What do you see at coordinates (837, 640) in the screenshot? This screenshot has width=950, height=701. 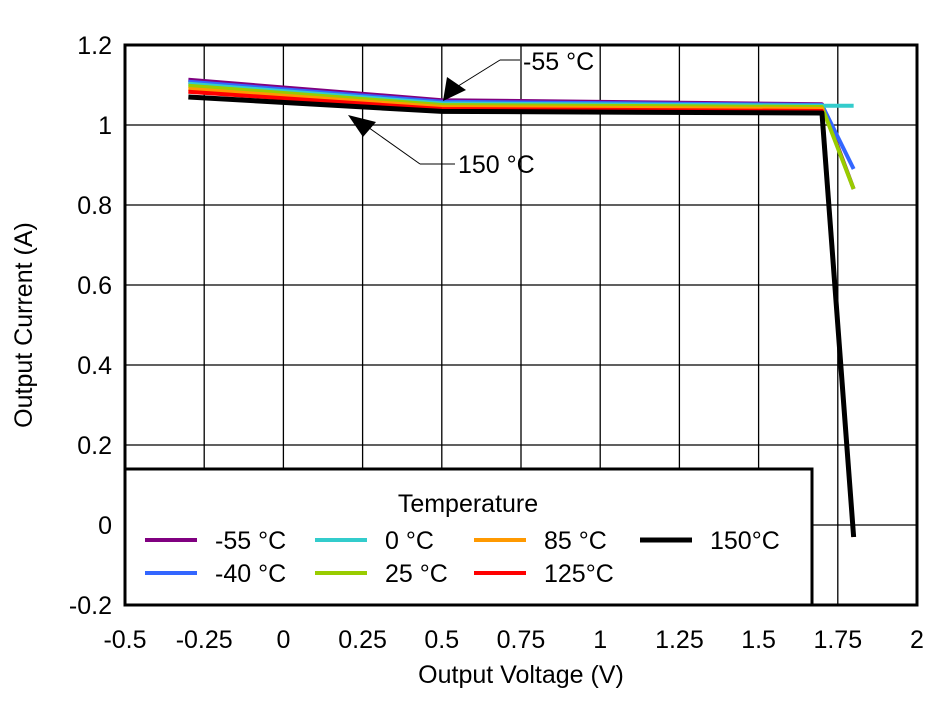 I see `x-tick-label: 1.75` at bounding box center [837, 640].